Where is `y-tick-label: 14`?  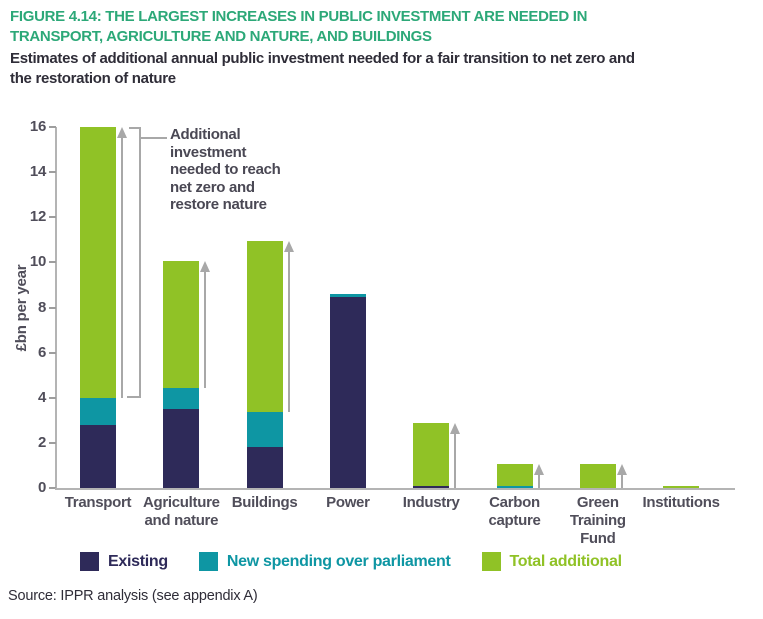
y-tick-label: 14 is located at coordinates (37, 172).